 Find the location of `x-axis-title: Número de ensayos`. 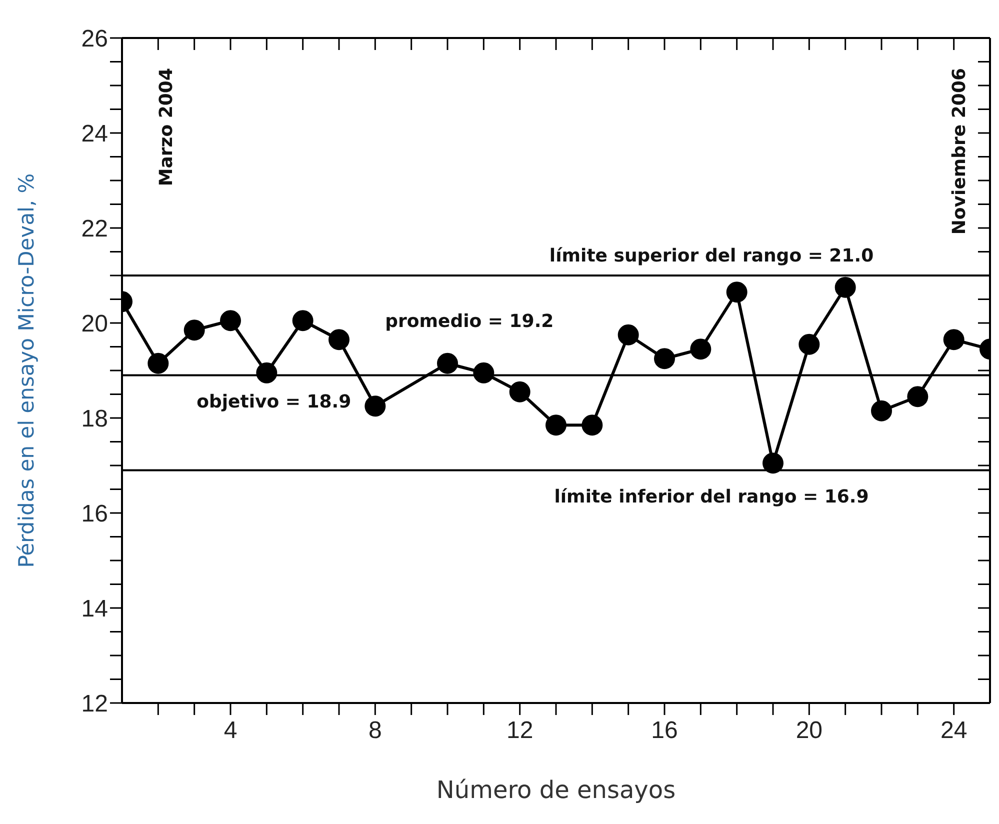

x-axis-title: Número de ensayos is located at coordinates (556, 790).